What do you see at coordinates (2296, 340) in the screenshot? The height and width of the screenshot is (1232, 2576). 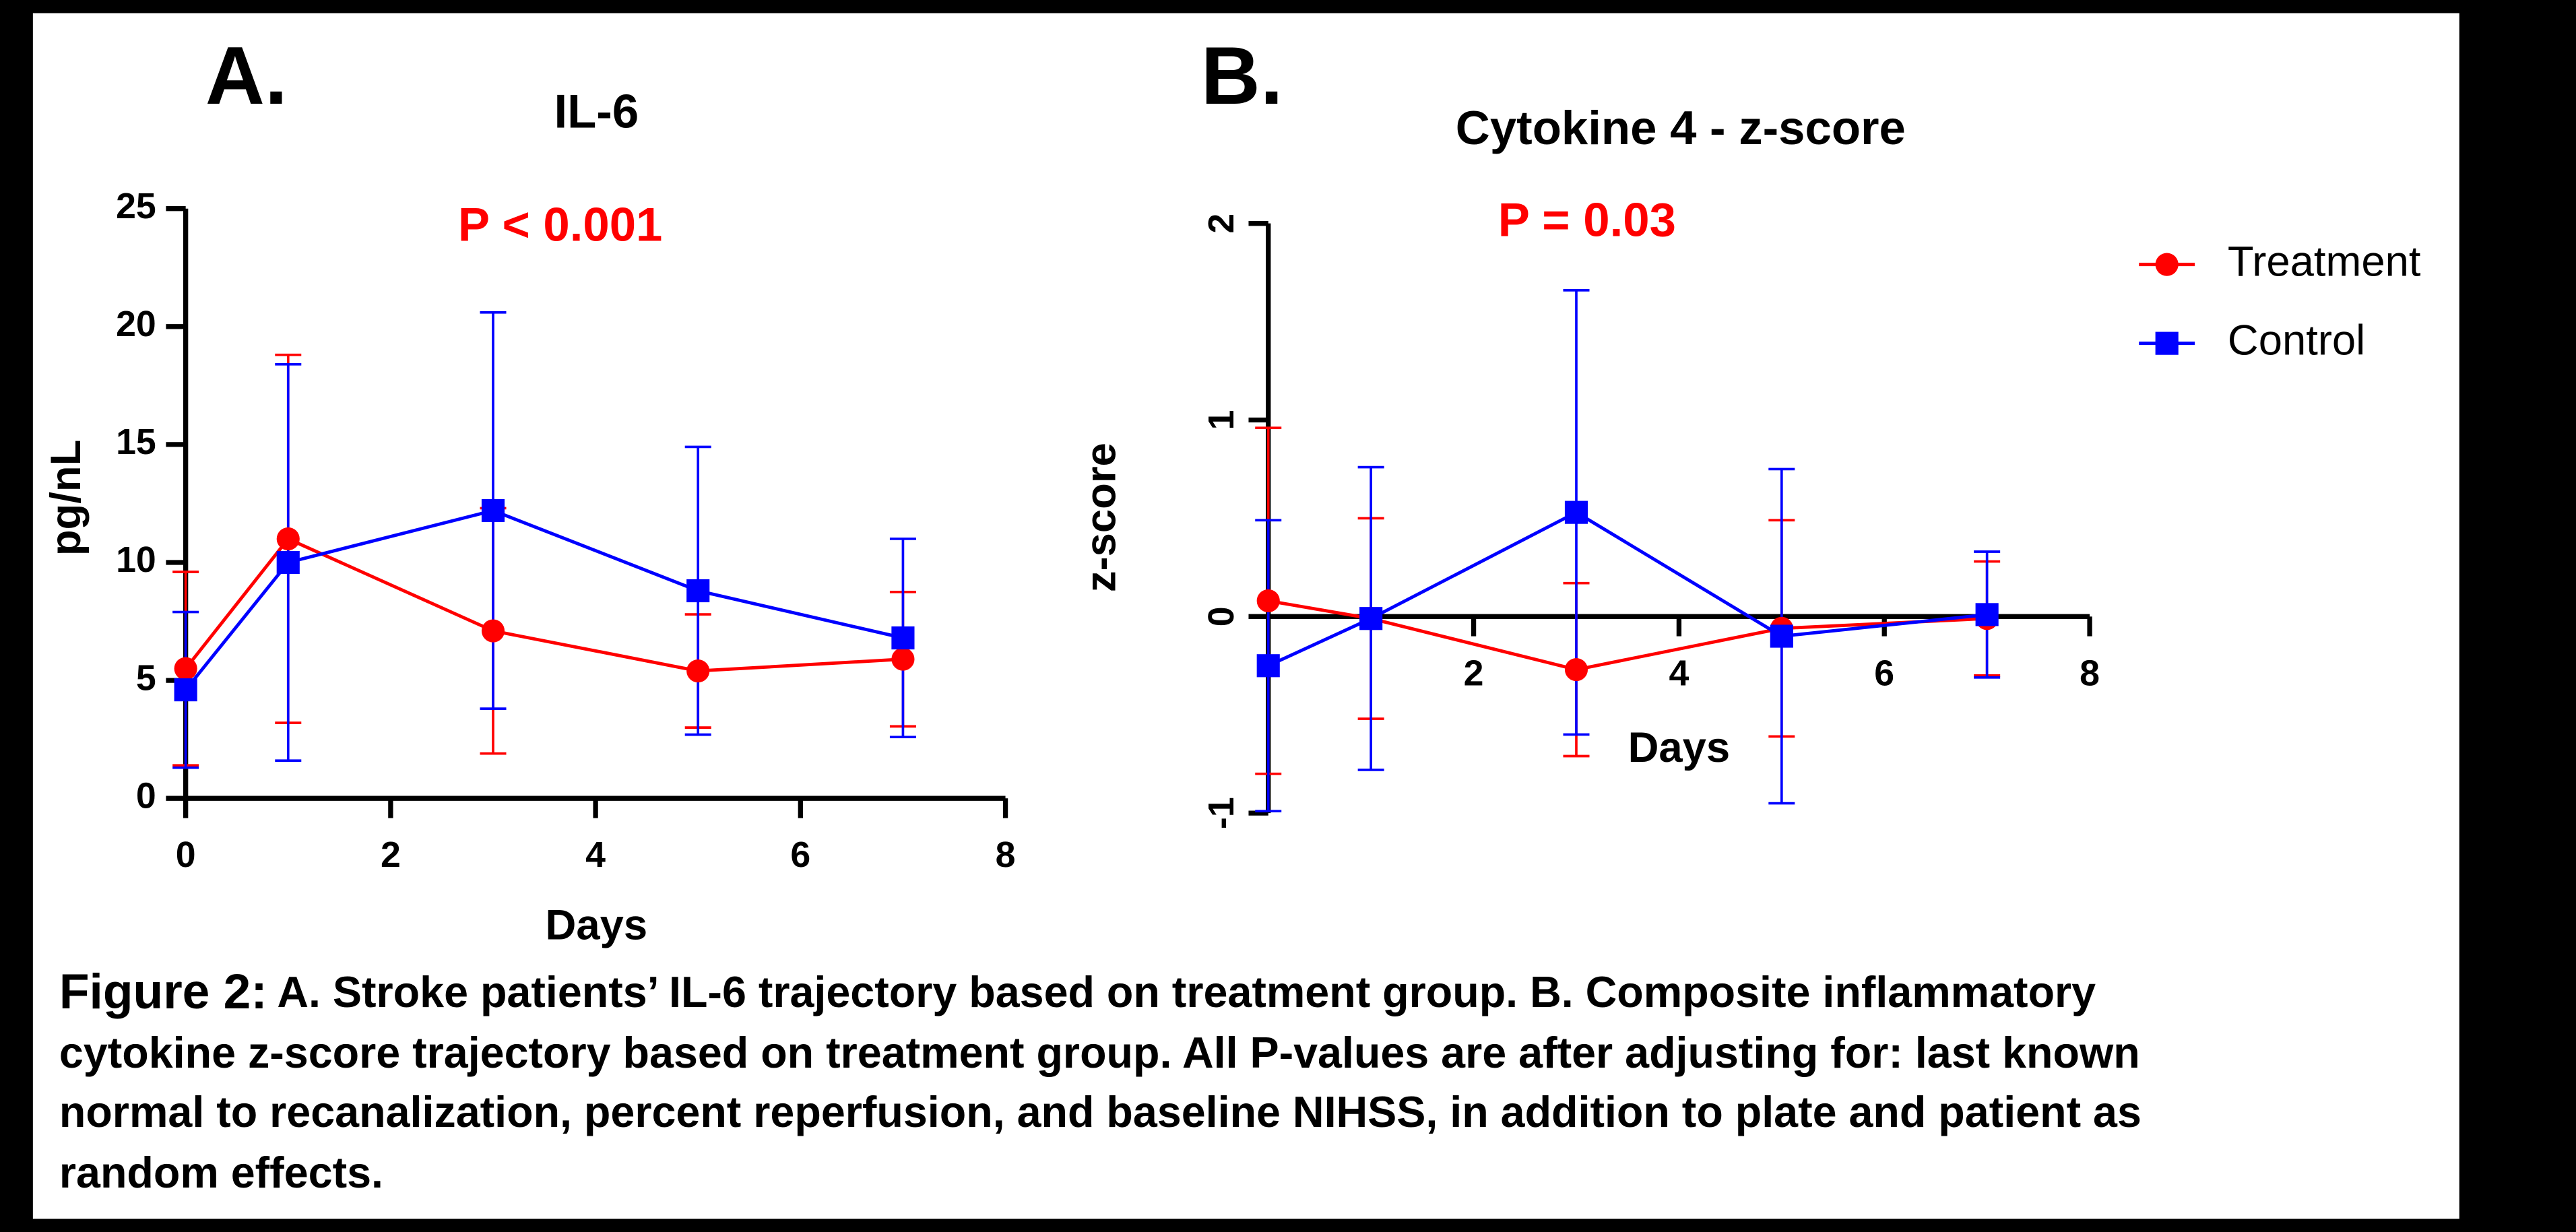 I see `legend-label: Control` at bounding box center [2296, 340].